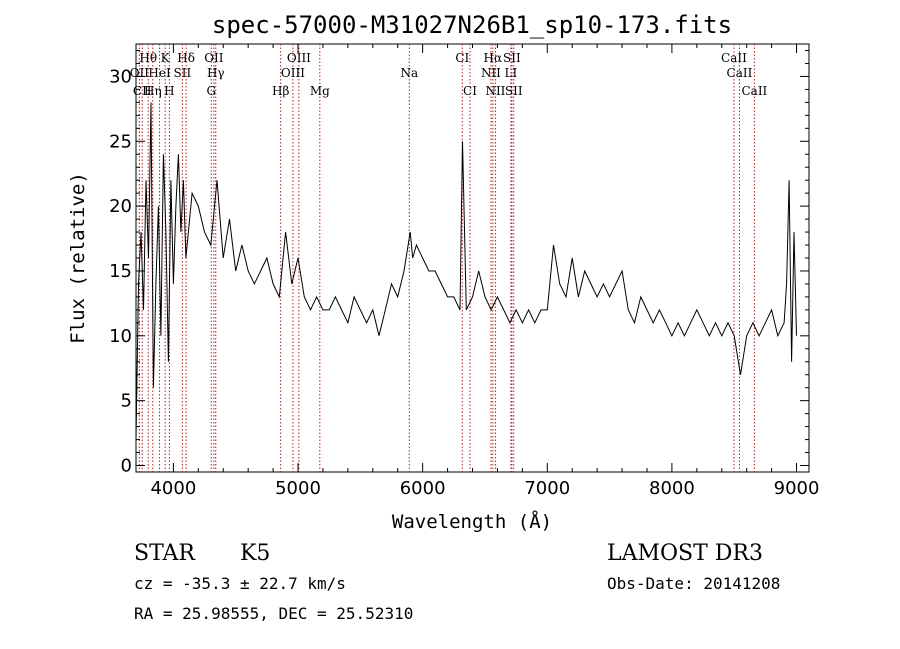  Describe the element at coordinates (754, 91) in the screenshot. I see `line-label-27: CaII` at that location.